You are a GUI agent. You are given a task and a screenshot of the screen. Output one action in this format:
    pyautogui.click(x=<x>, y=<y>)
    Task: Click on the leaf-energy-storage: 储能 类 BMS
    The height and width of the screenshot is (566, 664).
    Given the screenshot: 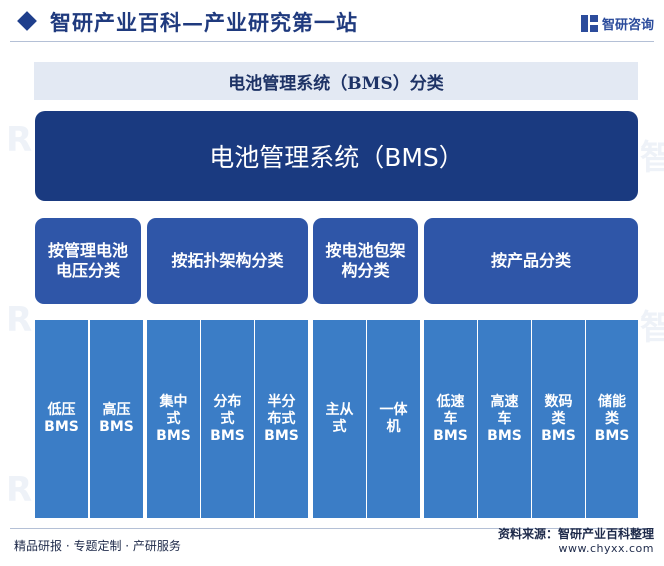 What is the action you would take?
    pyautogui.click(x=612, y=419)
    